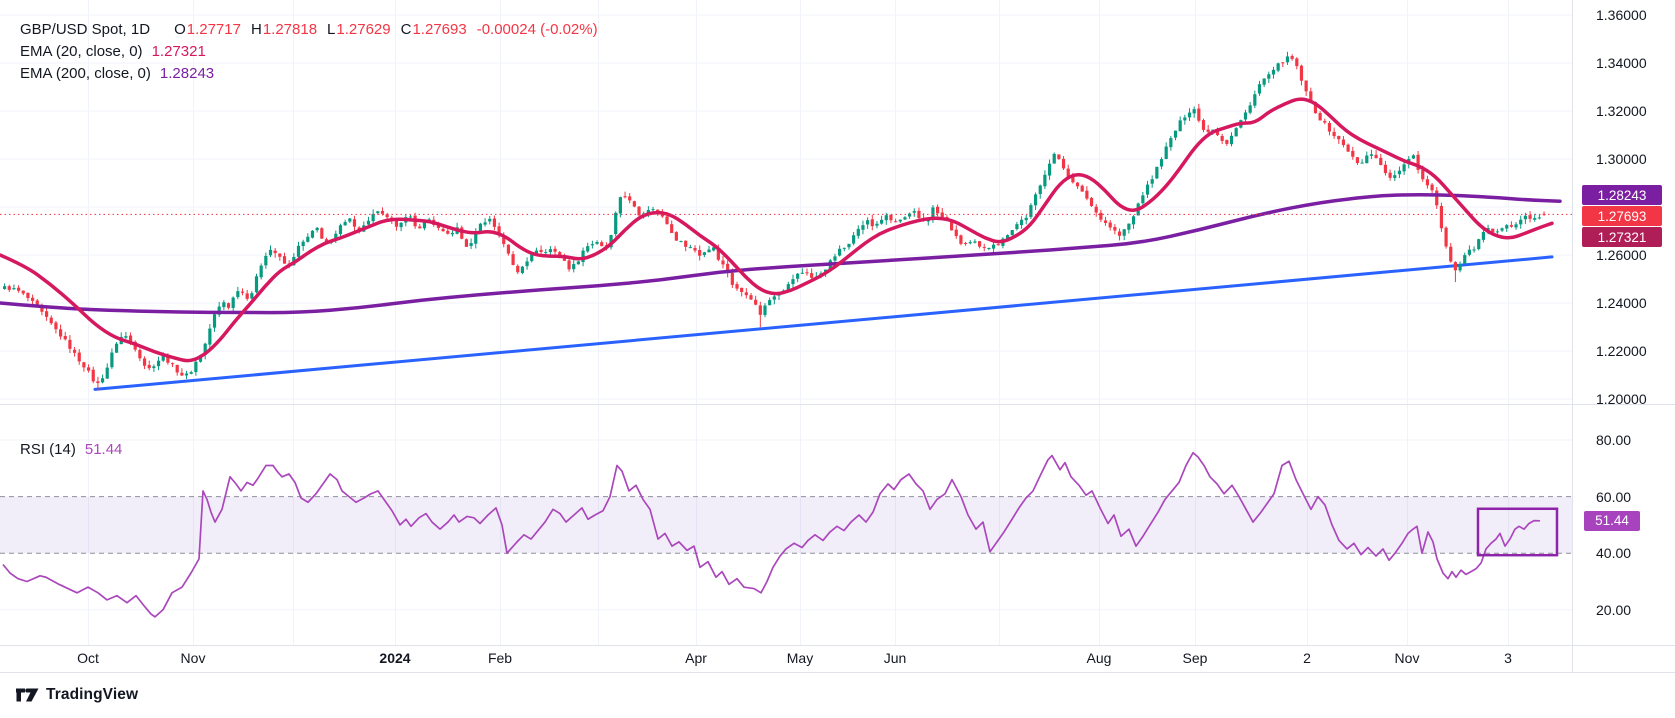 Image resolution: width=1675 pixels, height=718 pixels. Describe the element at coordinates (1622, 195) in the screenshot. I see `ema200-price-badge: 1.28243` at that location.